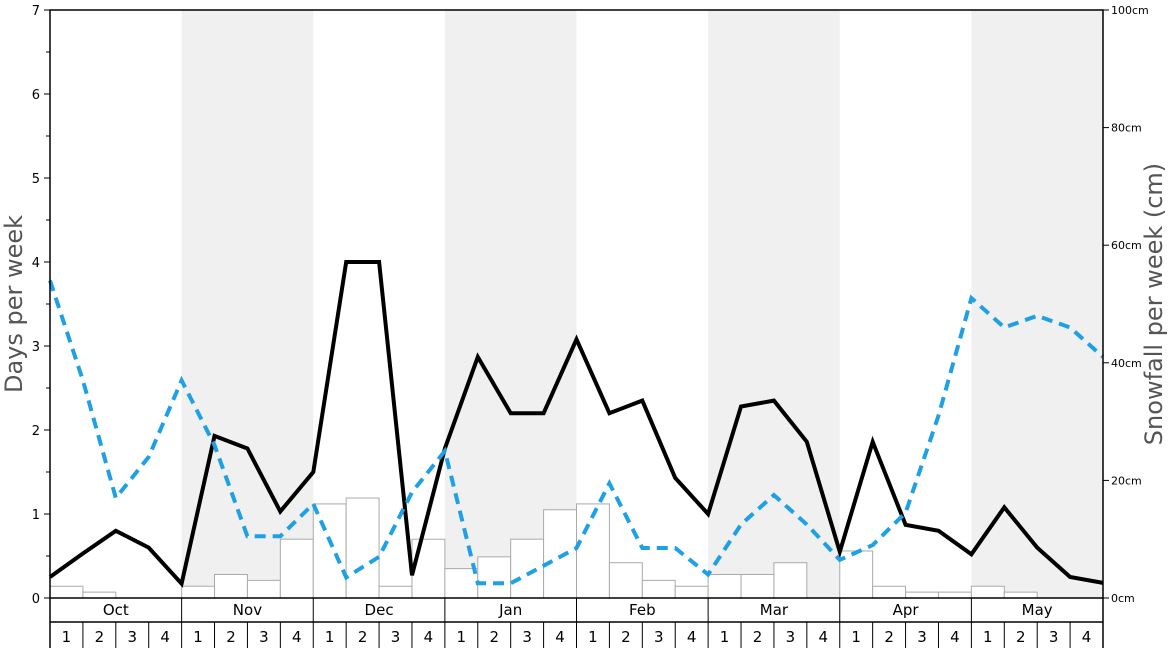  What do you see at coordinates (379, 610) in the screenshot?
I see `month-label: Dec` at bounding box center [379, 610].